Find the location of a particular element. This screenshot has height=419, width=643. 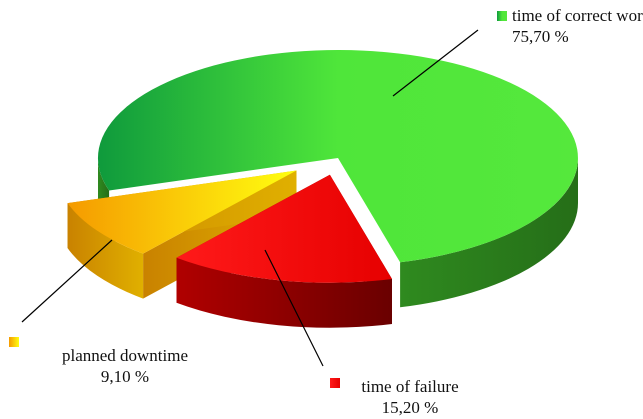

slice-label: time of failure 15,20 % is located at coordinates (410, 397).